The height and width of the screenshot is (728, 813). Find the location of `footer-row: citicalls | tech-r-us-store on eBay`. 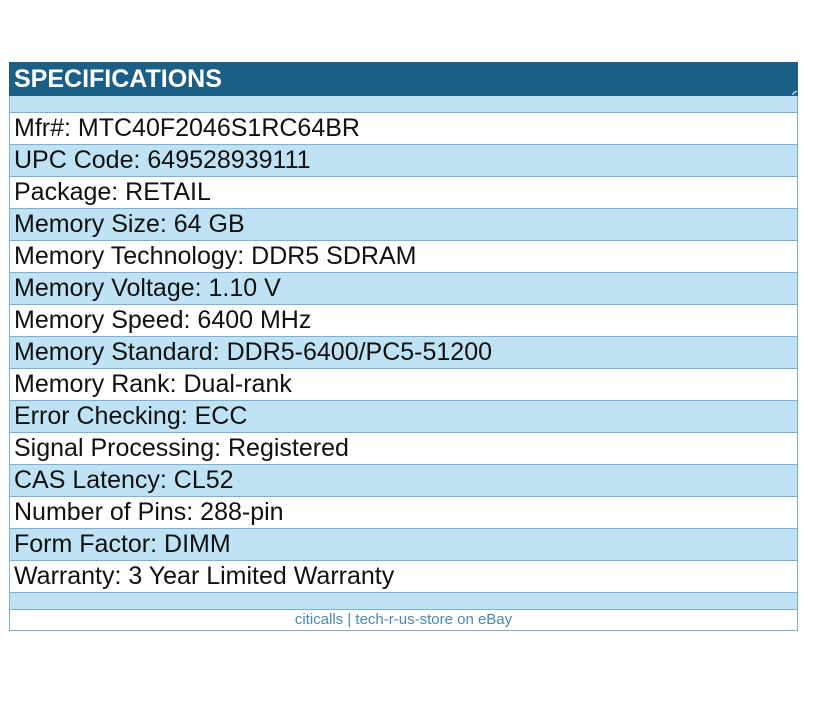

footer-row: citicalls | tech-r-us-store on eBay is located at coordinates (403, 620).